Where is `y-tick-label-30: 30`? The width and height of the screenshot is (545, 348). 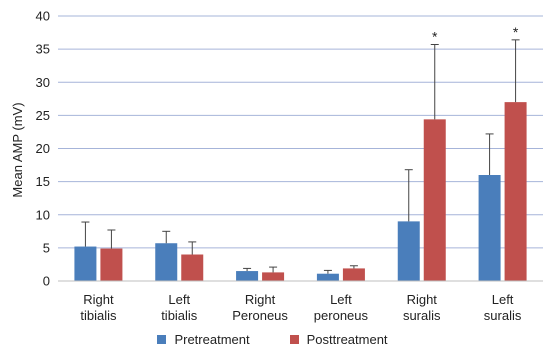
y-tick-label-30: 30 is located at coordinates (43, 82).